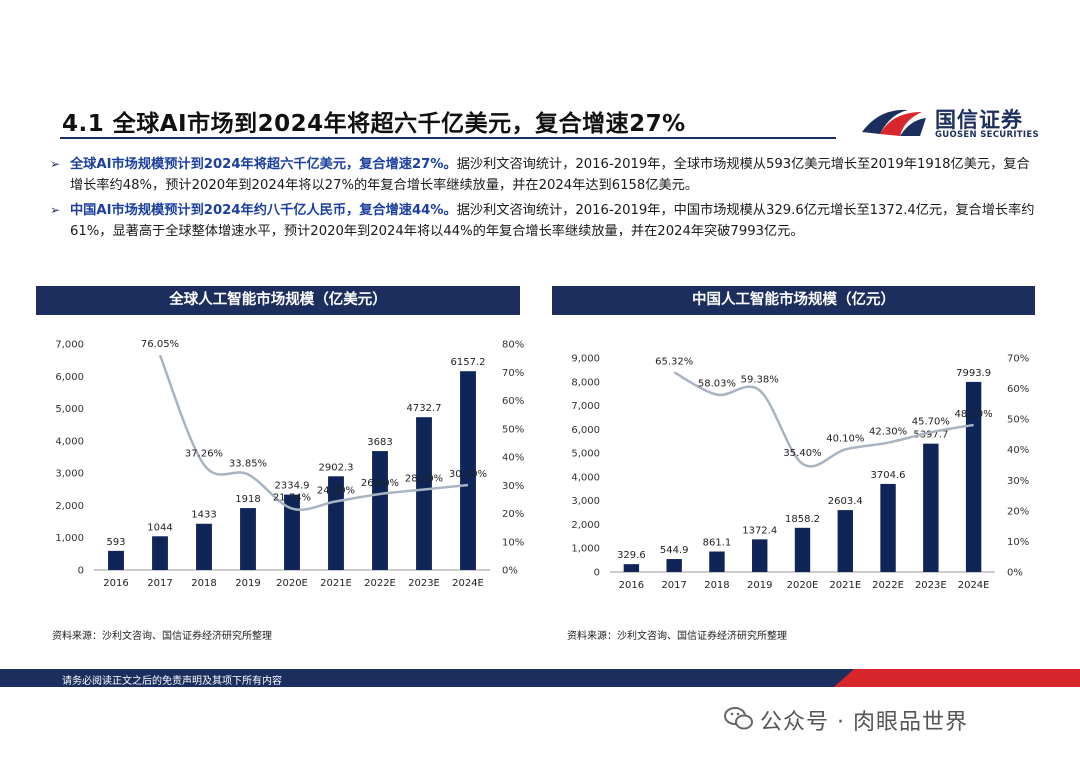  I want to click on bar-value-label: 3683, so click(379, 442).